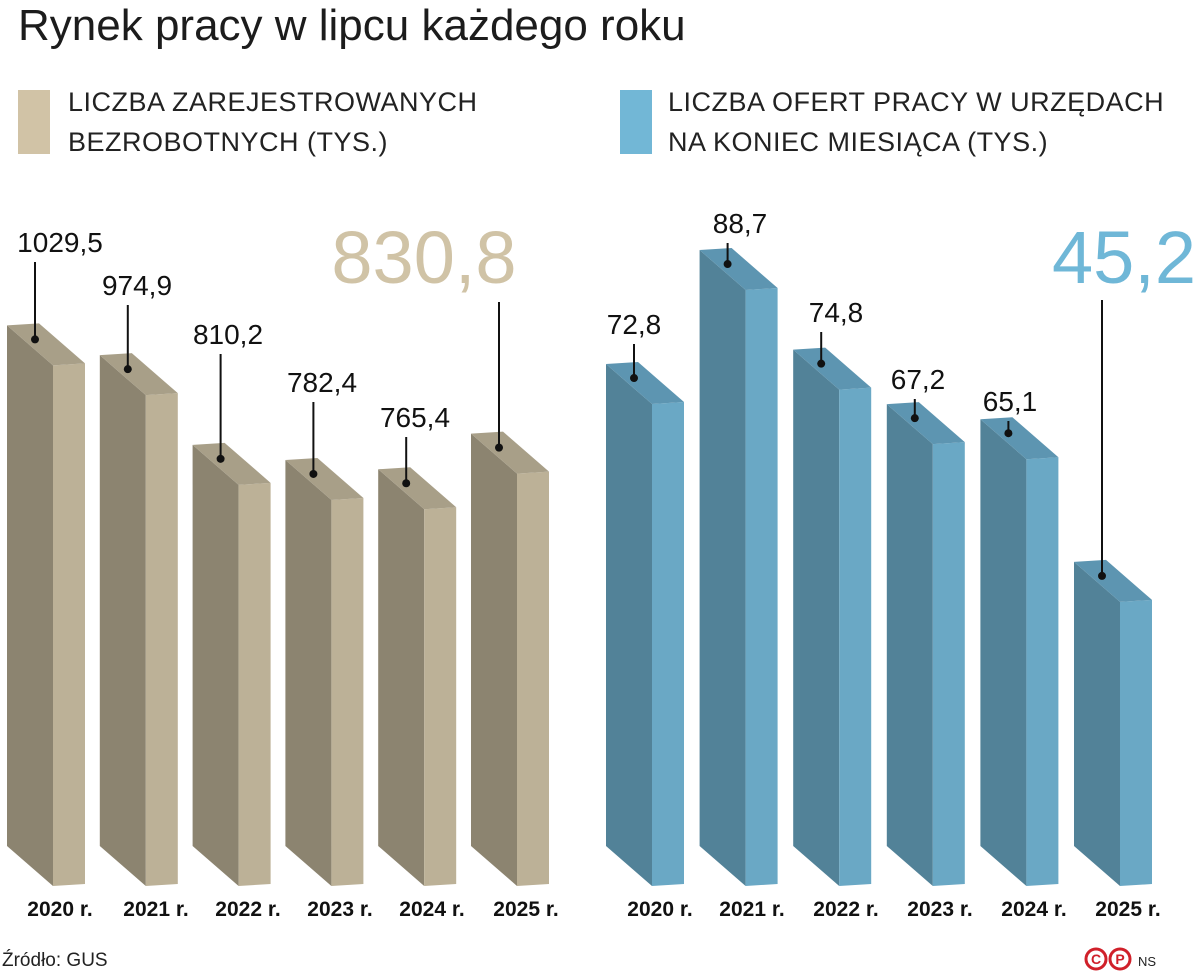  Describe the element at coordinates (1010, 401) in the screenshot. I see `value-label: 65,1` at that location.